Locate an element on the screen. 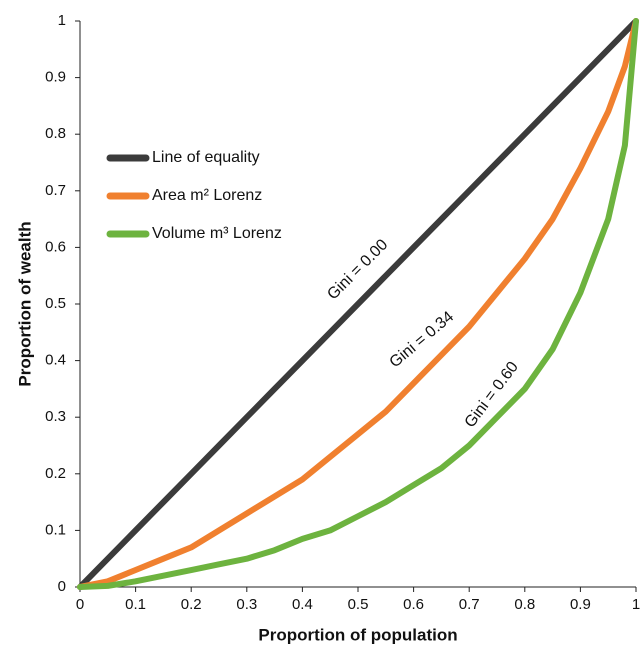 The height and width of the screenshot is (649, 644). legend-label: Line of equality is located at coordinates (206, 157).